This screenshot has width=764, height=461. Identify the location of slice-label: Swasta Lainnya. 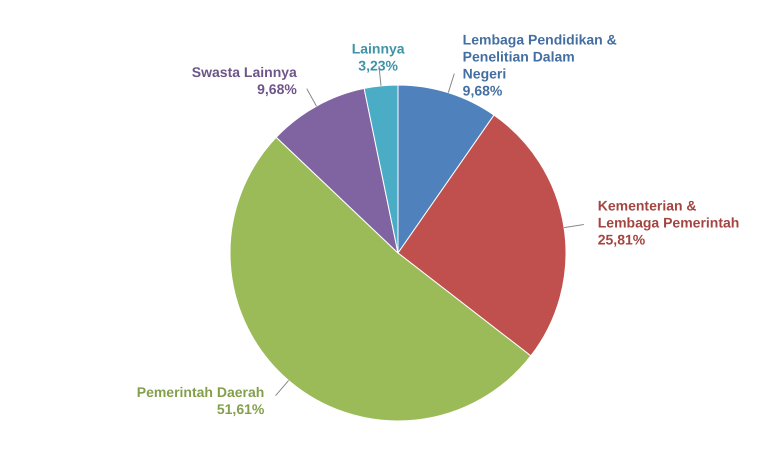
(245, 72).